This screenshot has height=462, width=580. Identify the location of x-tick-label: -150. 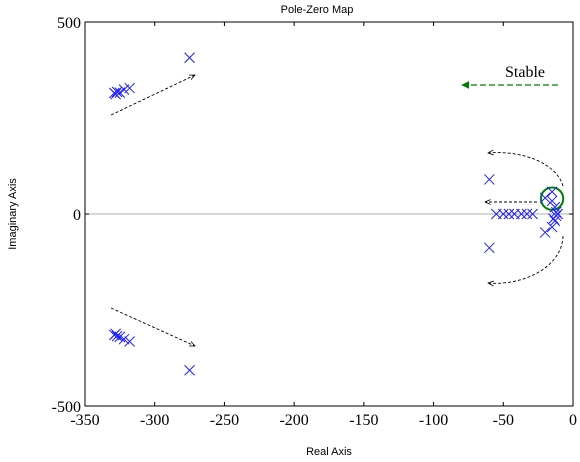
(363, 420).